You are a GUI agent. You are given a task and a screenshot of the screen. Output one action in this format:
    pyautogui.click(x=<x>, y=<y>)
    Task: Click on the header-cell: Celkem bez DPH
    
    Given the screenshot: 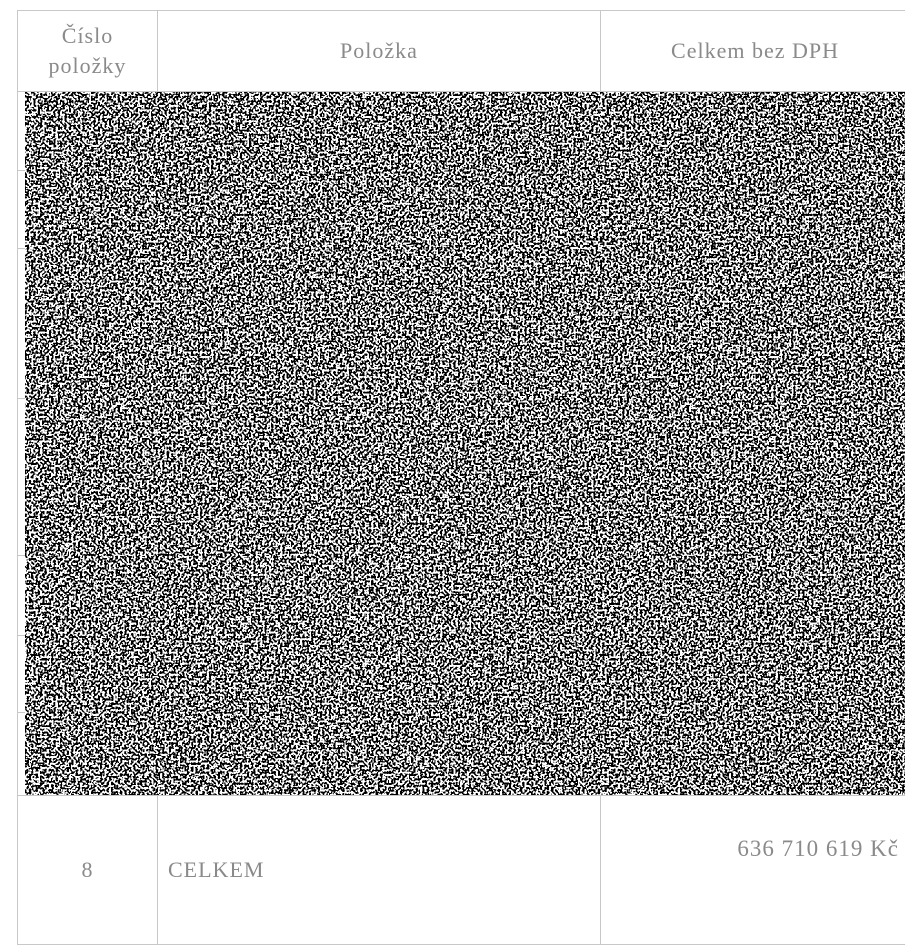 What is the action you would take?
    pyautogui.click(x=752, y=51)
    